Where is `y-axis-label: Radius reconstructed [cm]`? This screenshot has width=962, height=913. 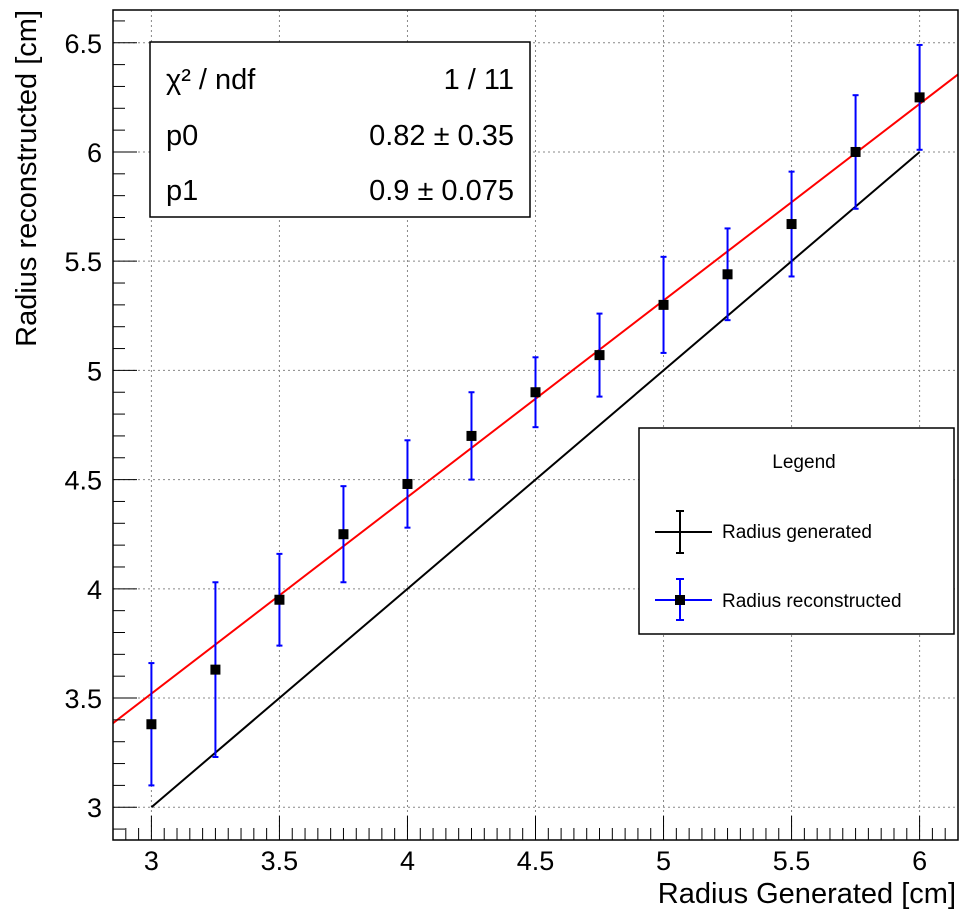
y-axis-label: Radius reconstructed [cm] is located at coordinates (27, 178).